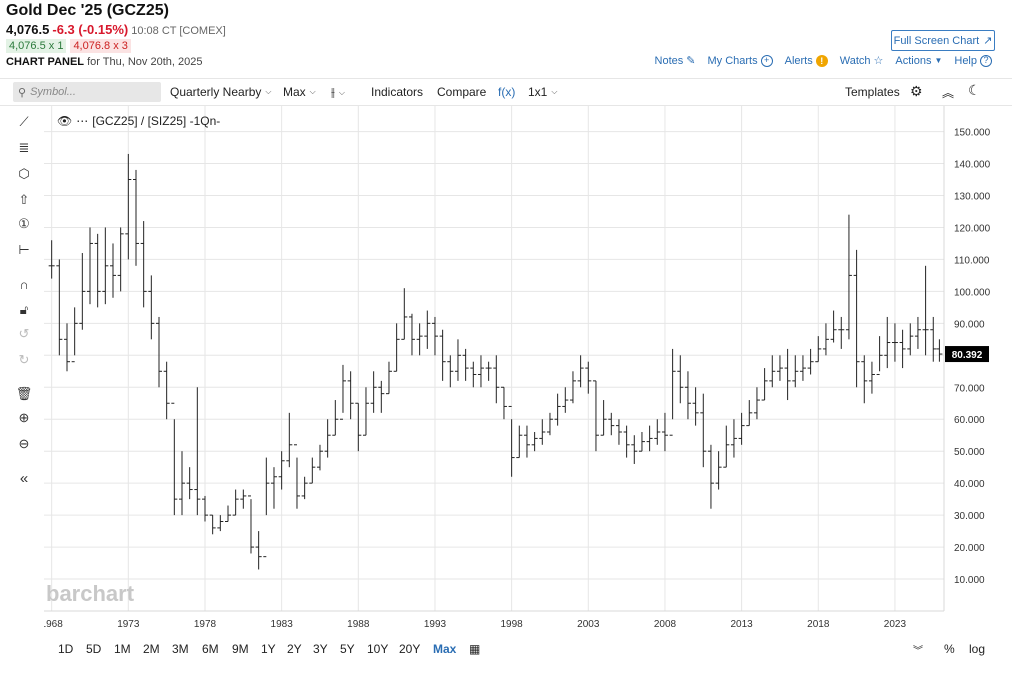 The height and width of the screenshot is (674, 1012). Describe the element at coordinates (24, 359) in the screenshot. I see `redo-icon: ↻` at that location.